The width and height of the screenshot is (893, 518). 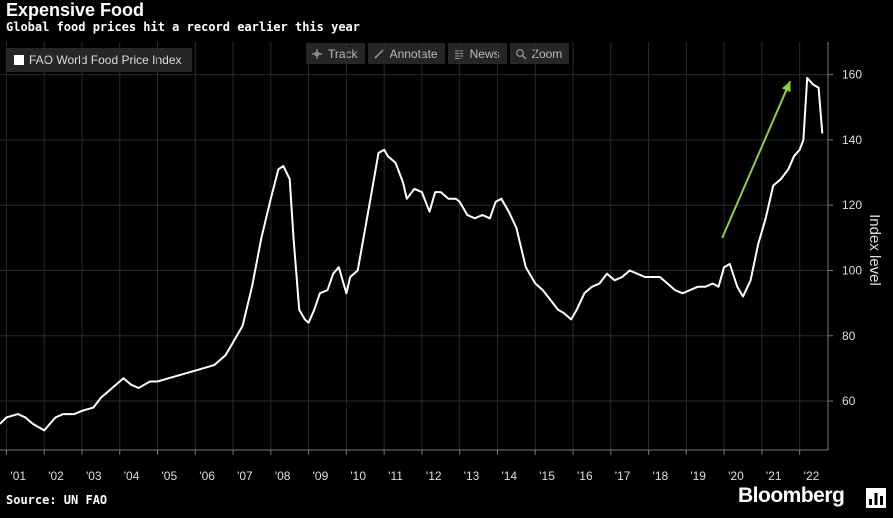 What do you see at coordinates (852, 205) in the screenshot?
I see `y-tick-label: 120` at bounding box center [852, 205].